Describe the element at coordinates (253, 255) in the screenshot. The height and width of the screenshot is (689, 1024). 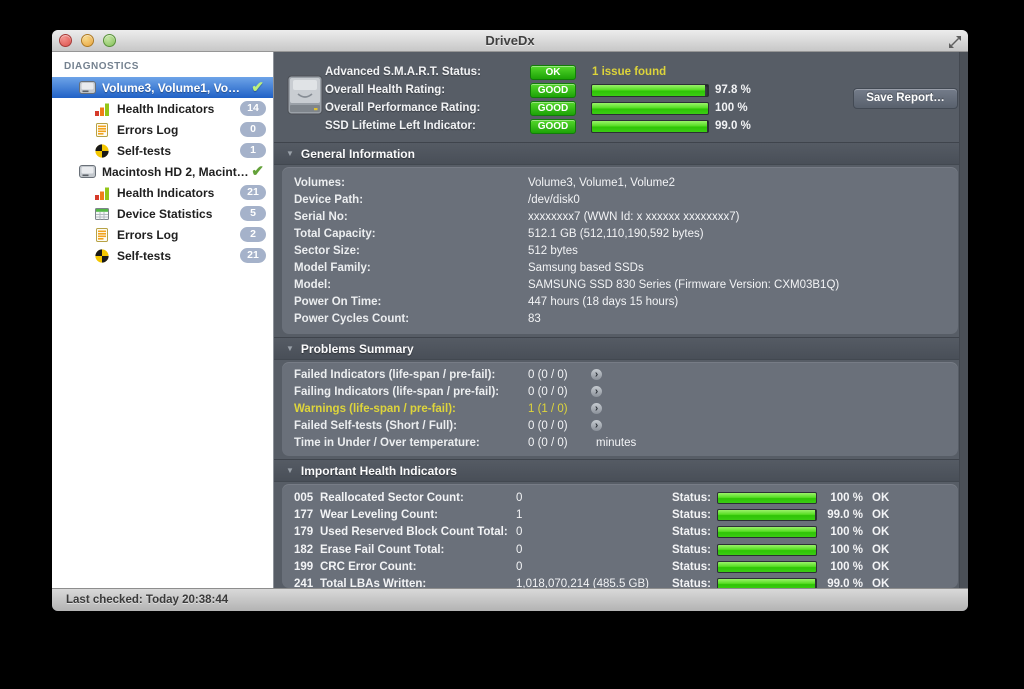
I see `count-badge: 21` at that location.